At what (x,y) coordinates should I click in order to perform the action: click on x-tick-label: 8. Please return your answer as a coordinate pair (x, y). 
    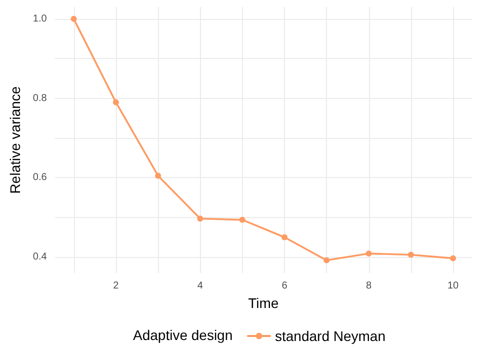
    Looking at the image, I should click on (369, 286).